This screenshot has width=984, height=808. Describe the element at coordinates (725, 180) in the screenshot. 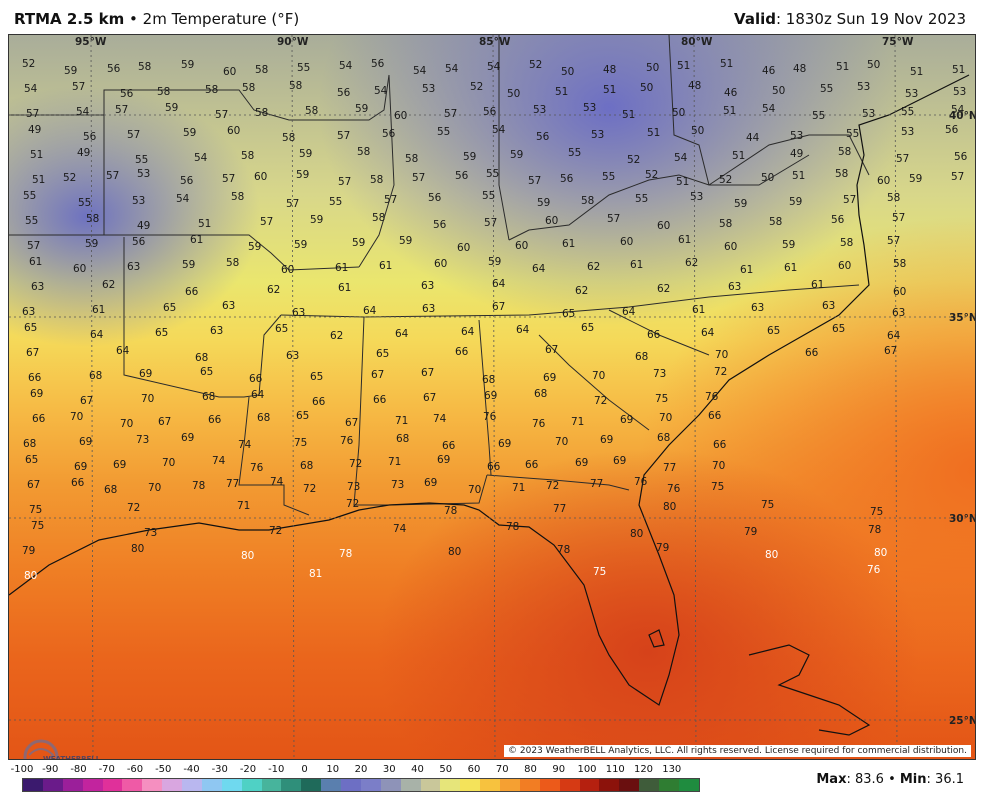

I see `station-temp: 52` at that location.